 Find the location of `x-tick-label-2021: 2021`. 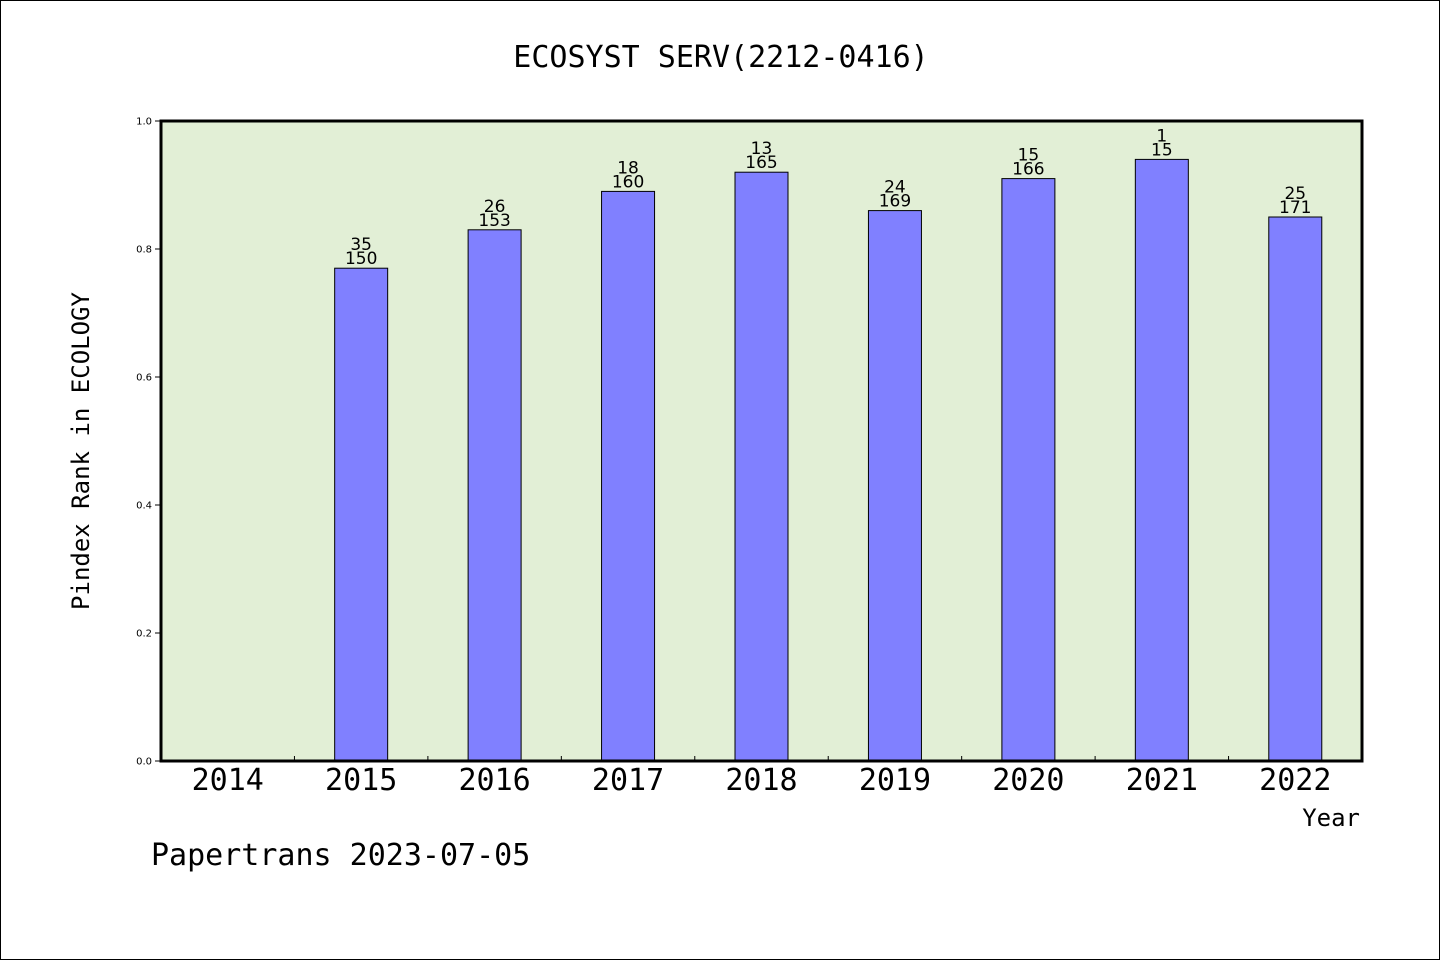

x-tick-label-2021: 2021 is located at coordinates (1162, 780).